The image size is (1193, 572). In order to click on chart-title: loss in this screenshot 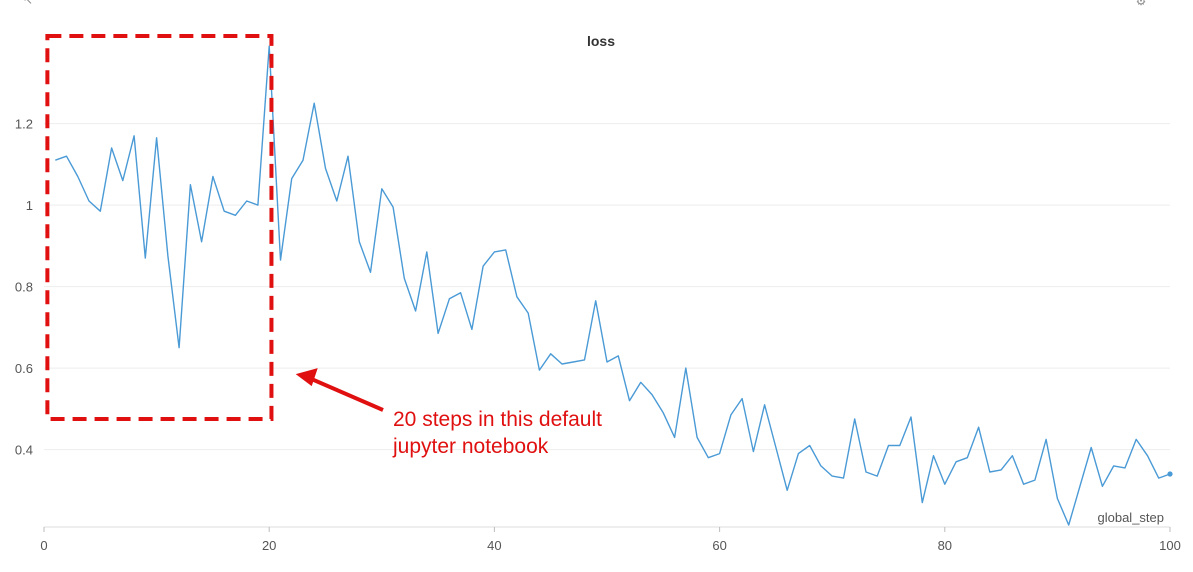, I will do `click(601, 41)`.